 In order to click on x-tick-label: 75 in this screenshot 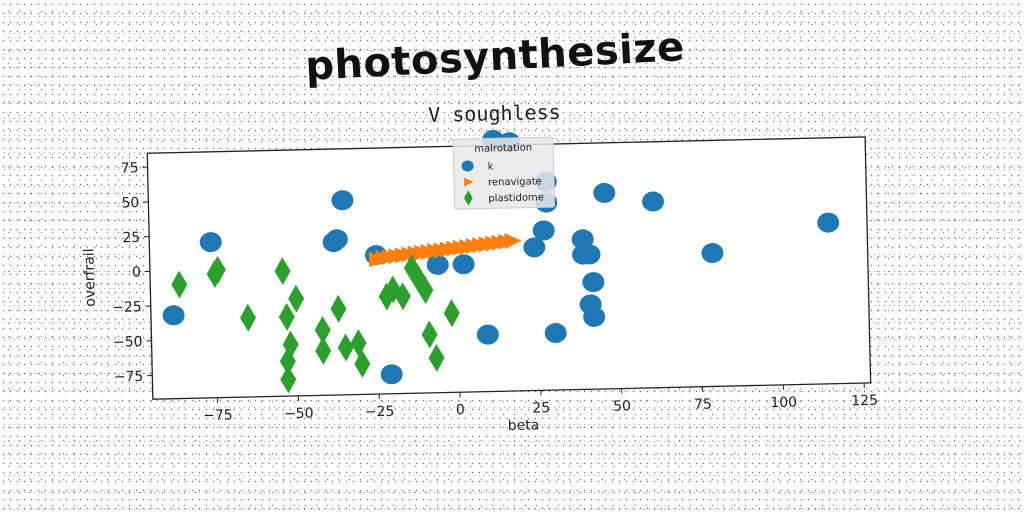, I will do `click(703, 405)`.